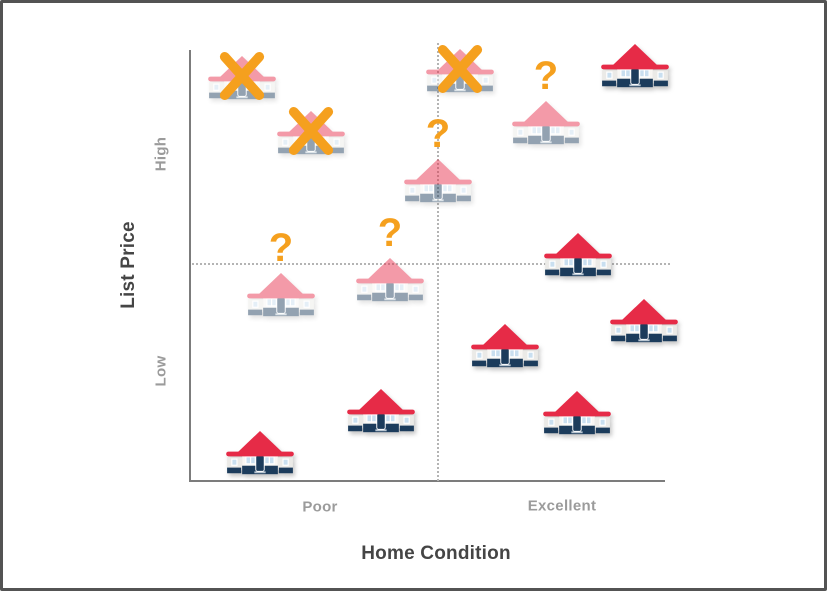 This screenshot has width=827, height=591. I want to click on x-axis-line, so click(427, 481).